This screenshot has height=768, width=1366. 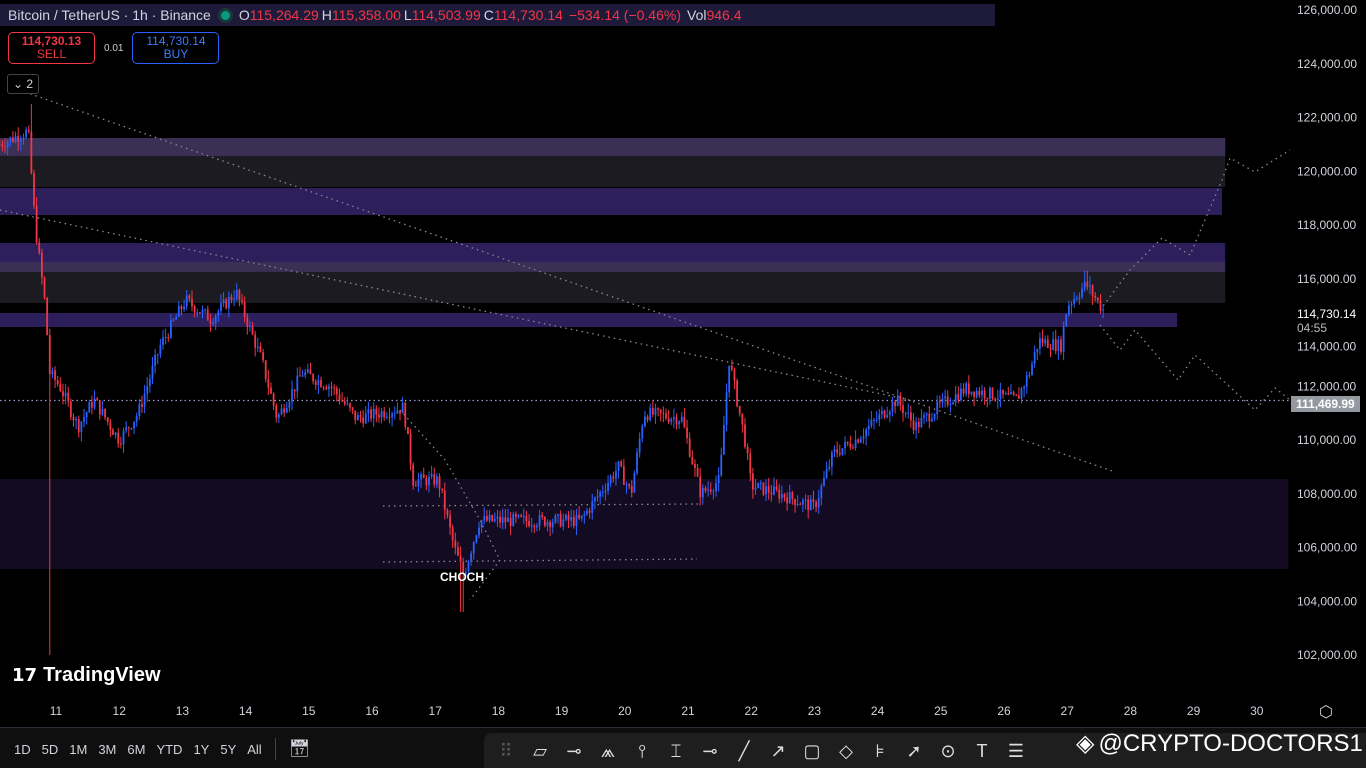 What do you see at coordinates (78, 749) in the screenshot?
I see `range-1m: 1M` at bounding box center [78, 749].